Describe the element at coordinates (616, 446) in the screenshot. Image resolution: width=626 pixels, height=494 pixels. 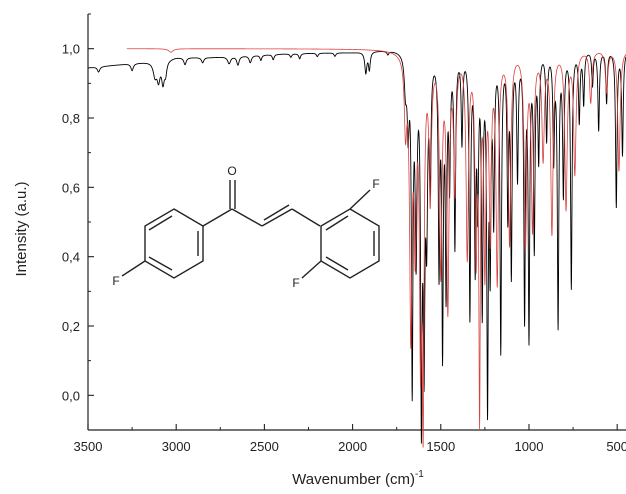
I see `x-tick-label: 500` at that location.